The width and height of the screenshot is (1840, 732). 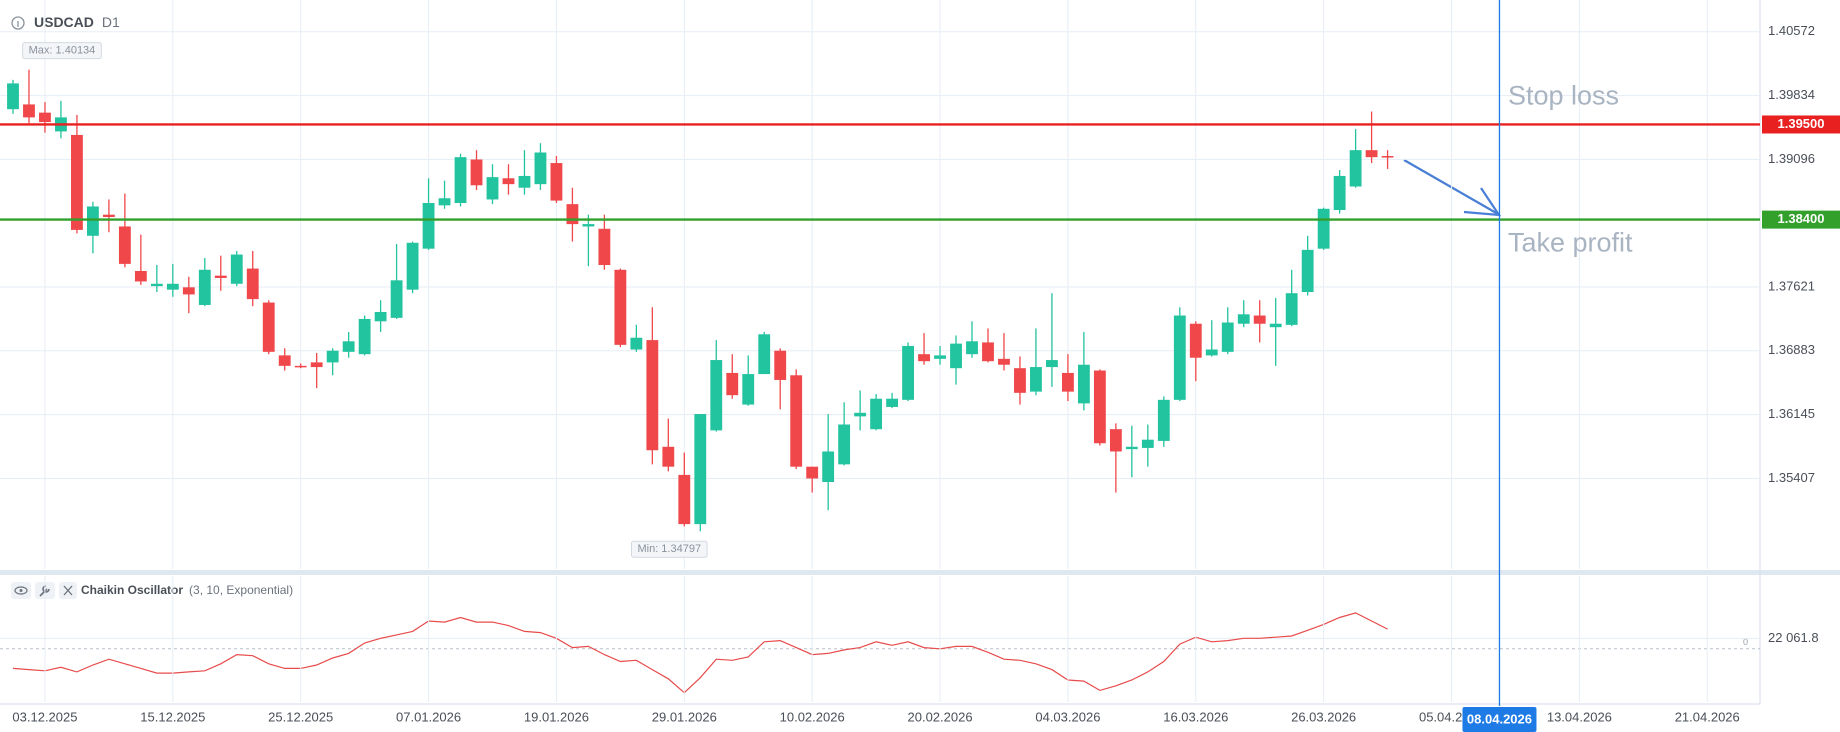 I want to click on info-icon, so click(x=18, y=23).